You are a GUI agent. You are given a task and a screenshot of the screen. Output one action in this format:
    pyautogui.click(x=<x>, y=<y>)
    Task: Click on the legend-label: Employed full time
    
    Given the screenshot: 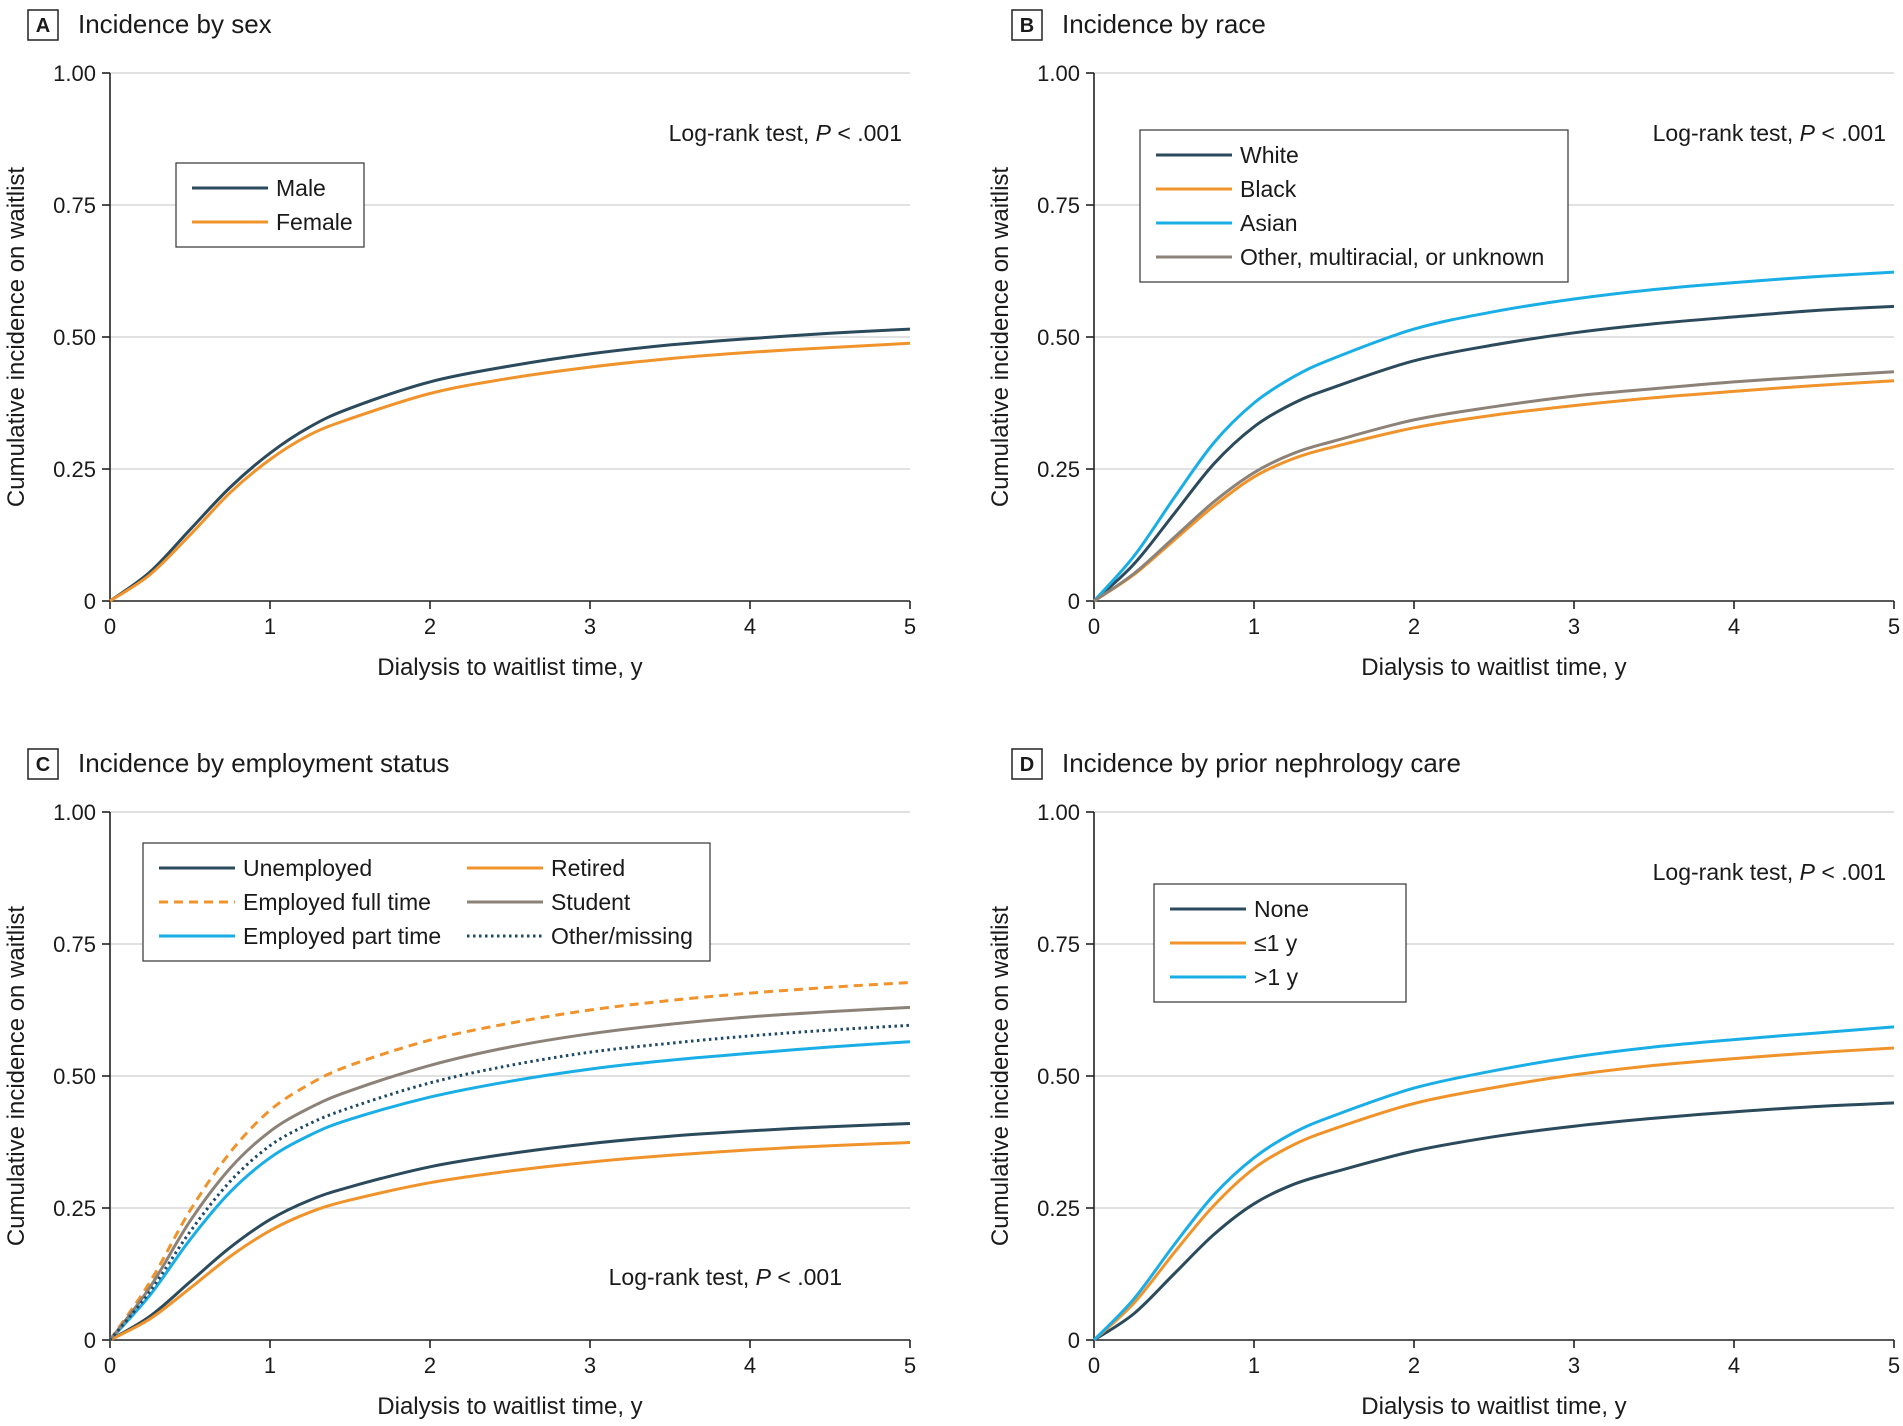 What is the action you would take?
    pyautogui.click(x=337, y=902)
    